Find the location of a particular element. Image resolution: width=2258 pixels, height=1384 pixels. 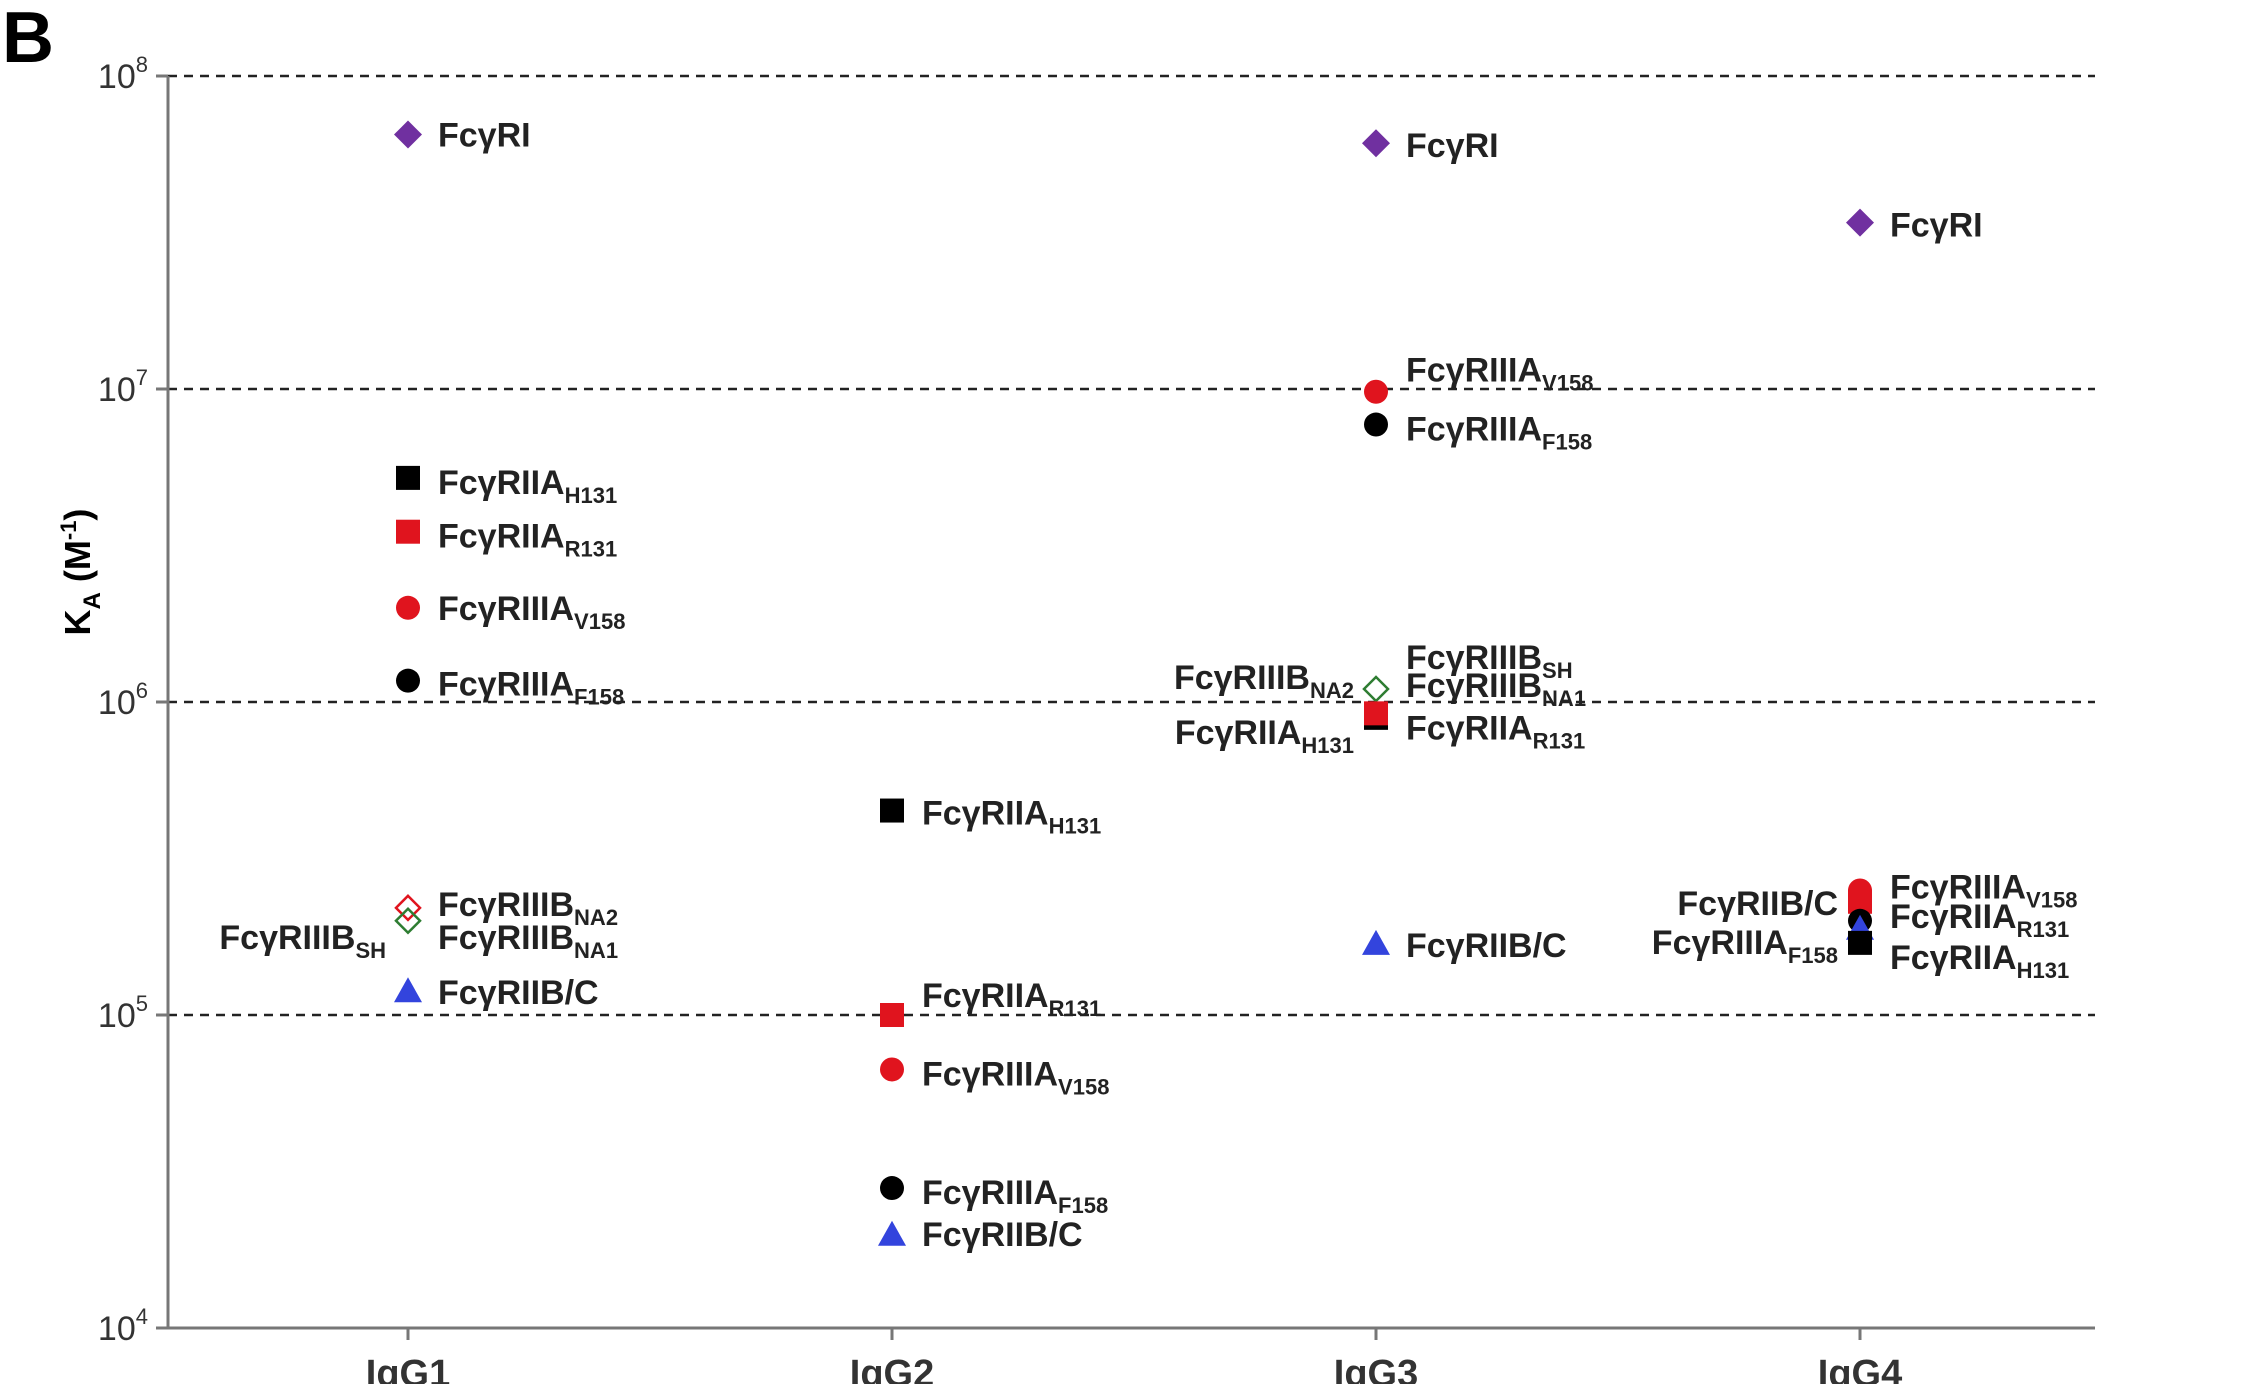

y-tick-label: 10⁸ is located at coordinates (123, 74).